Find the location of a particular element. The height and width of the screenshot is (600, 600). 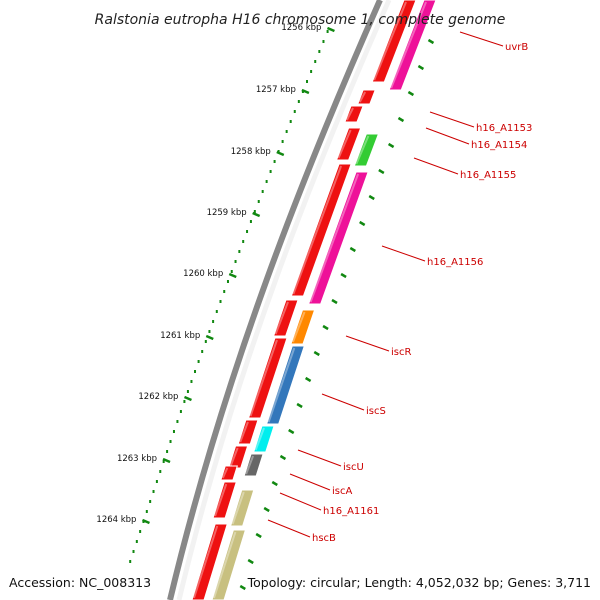

gene-label-h16_A1156: h16_A1156 is located at coordinates (455, 262).